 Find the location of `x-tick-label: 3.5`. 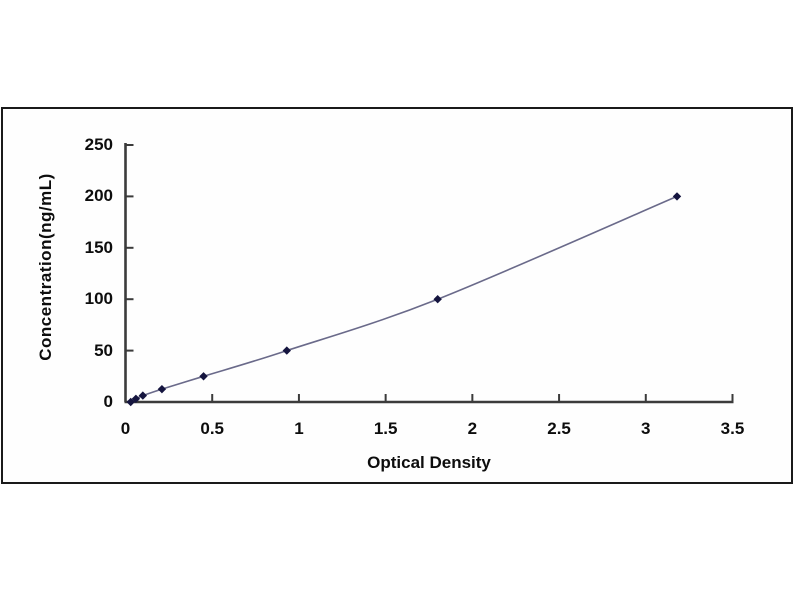

x-tick-label: 3.5 is located at coordinates (732, 428).